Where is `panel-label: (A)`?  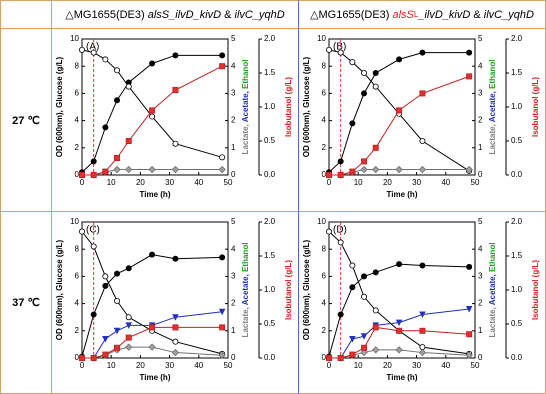 panel-label: (A) is located at coordinates (92, 47).